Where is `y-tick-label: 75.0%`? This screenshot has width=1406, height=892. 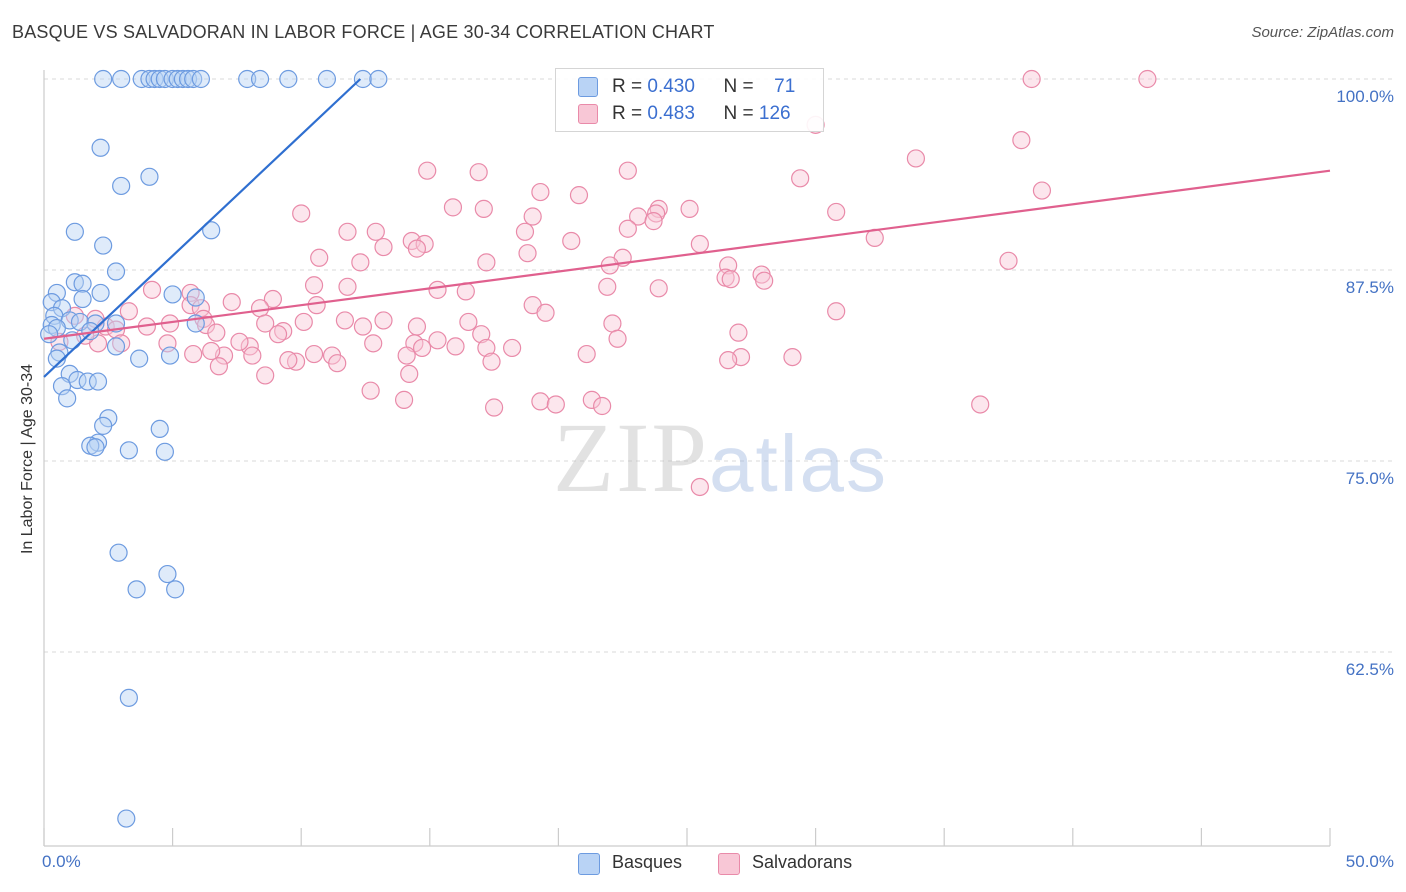
y-tick-label: 75.0% is located at coordinates (1369, 478).